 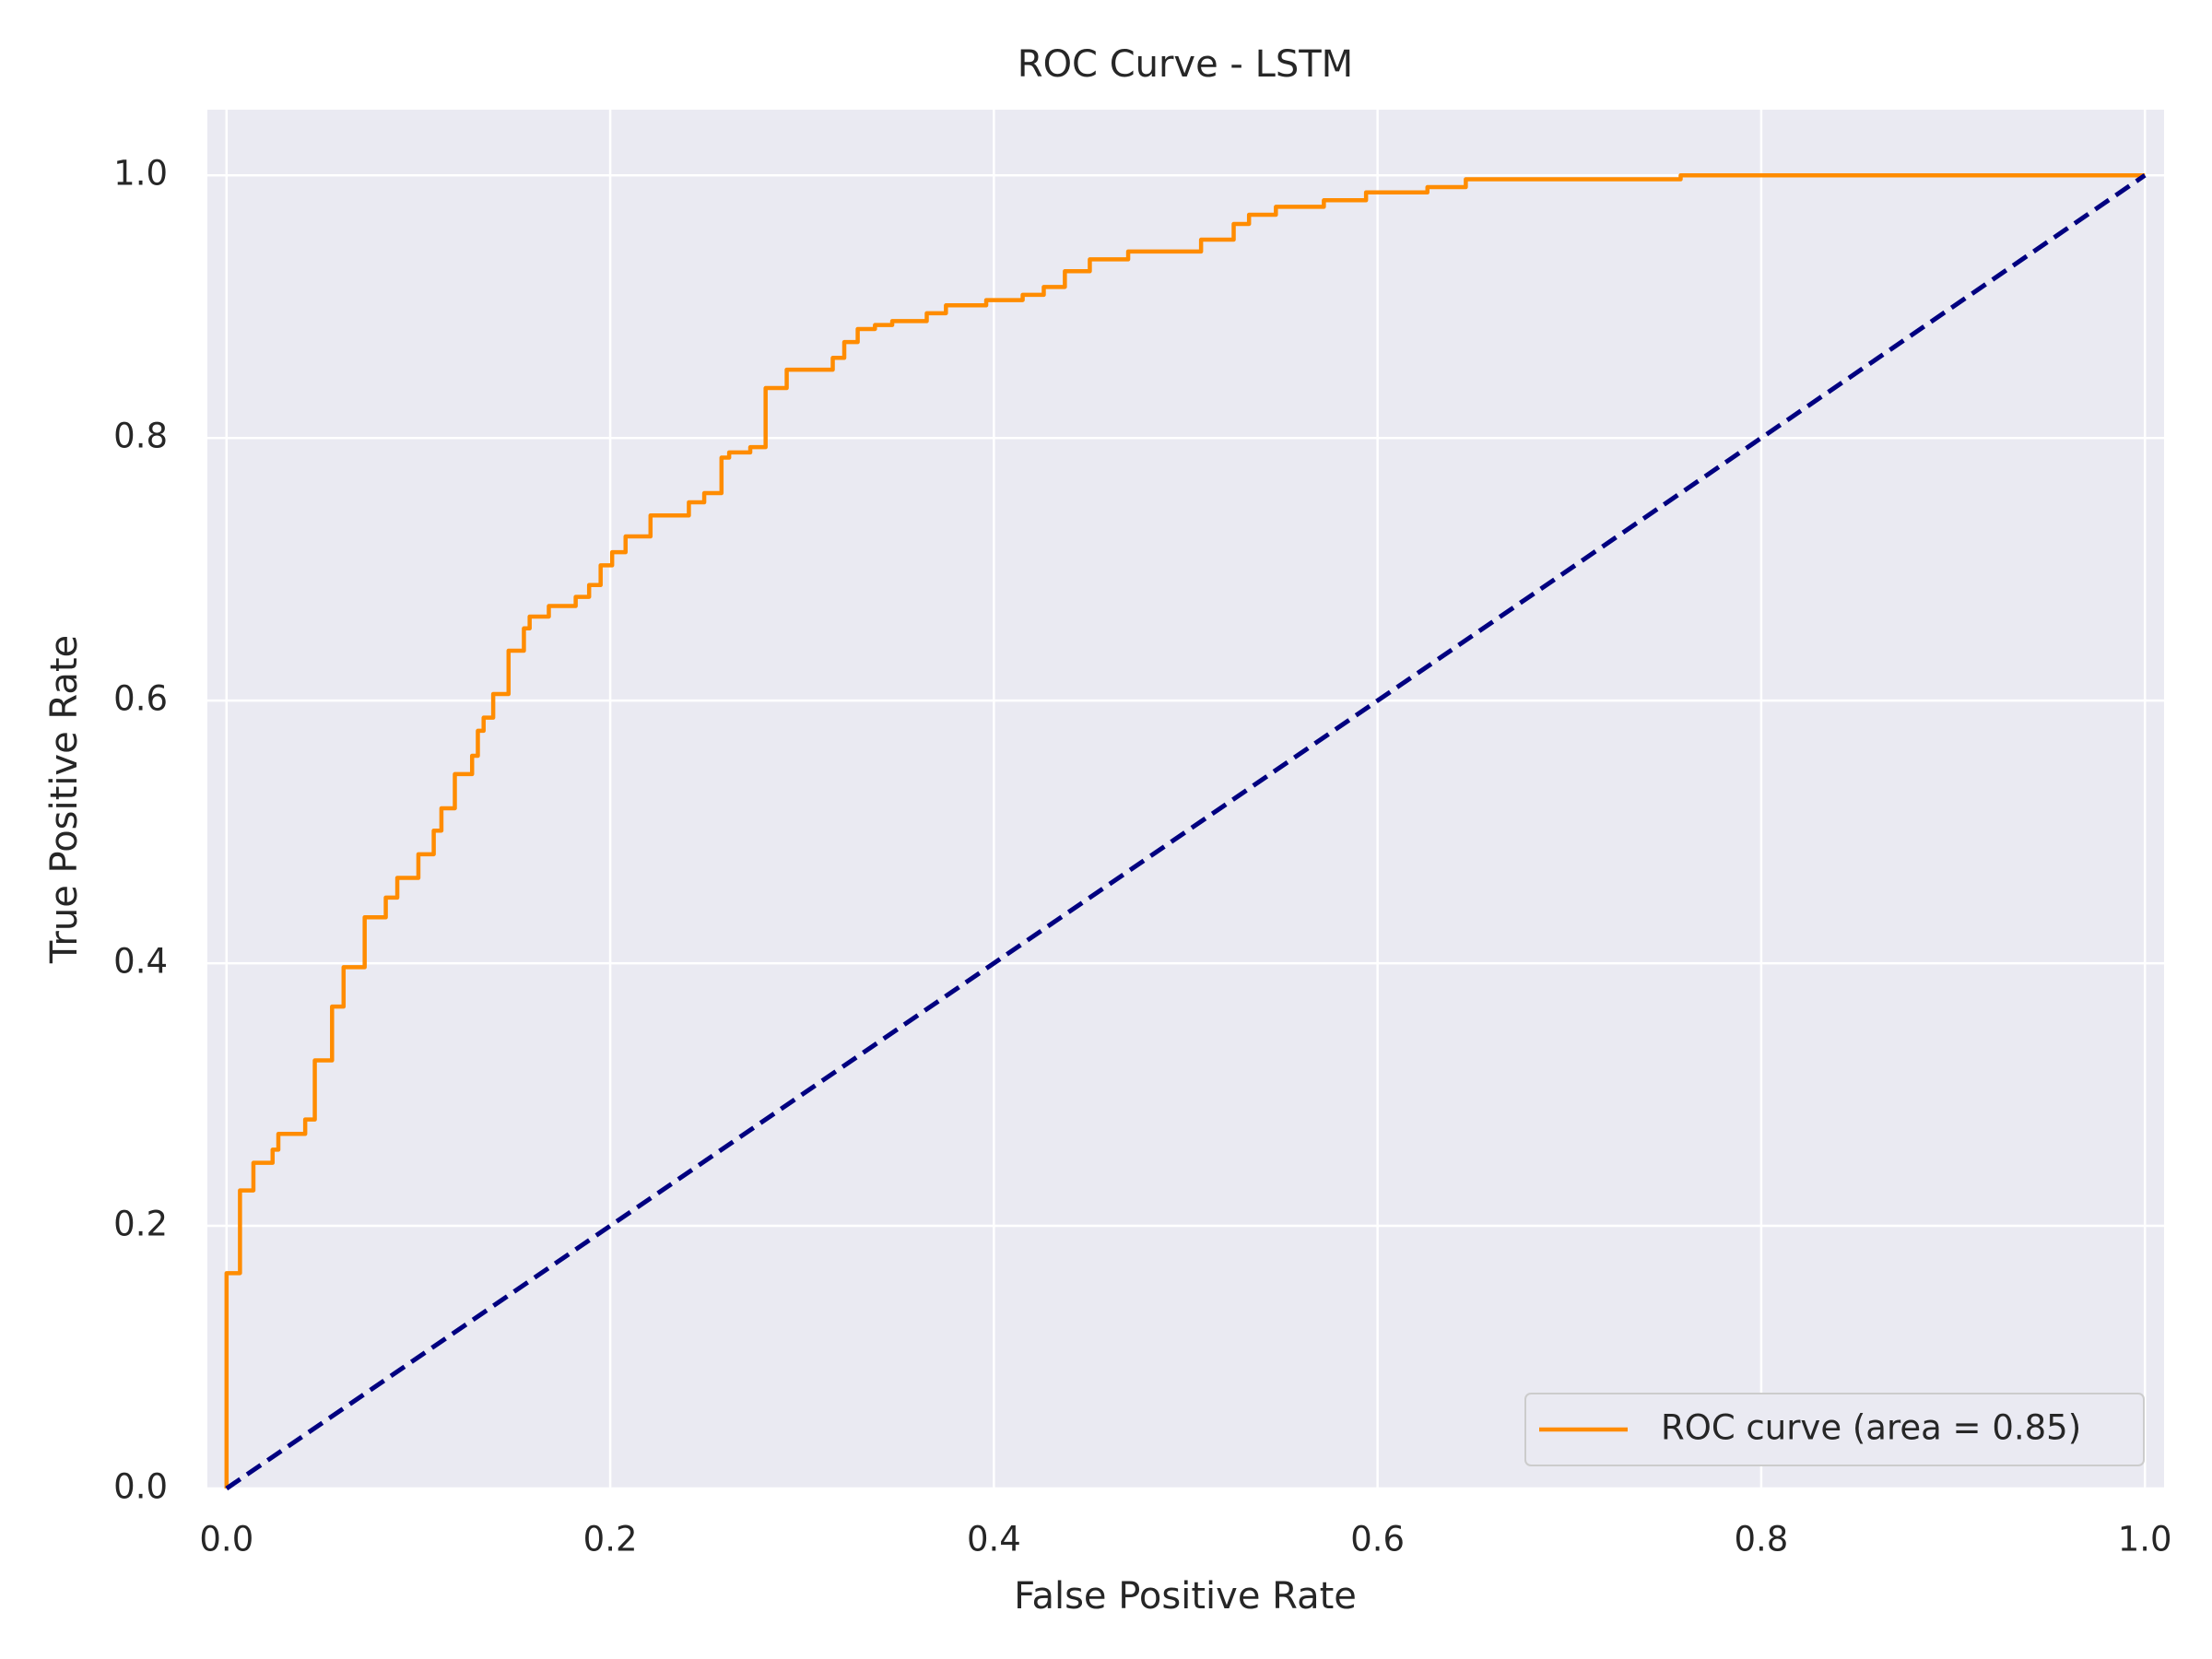 I want to click on y-tick-label: 0.8, so click(x=140, y=436).